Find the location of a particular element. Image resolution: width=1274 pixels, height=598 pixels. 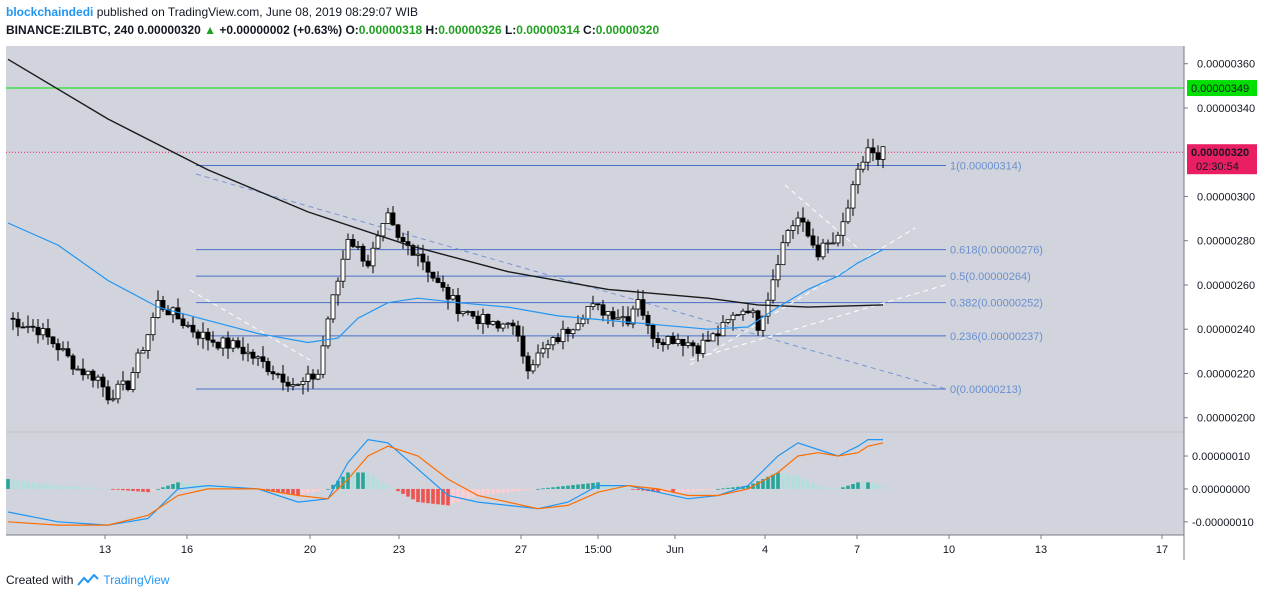

macd-line is located at coordinates (445, 482).